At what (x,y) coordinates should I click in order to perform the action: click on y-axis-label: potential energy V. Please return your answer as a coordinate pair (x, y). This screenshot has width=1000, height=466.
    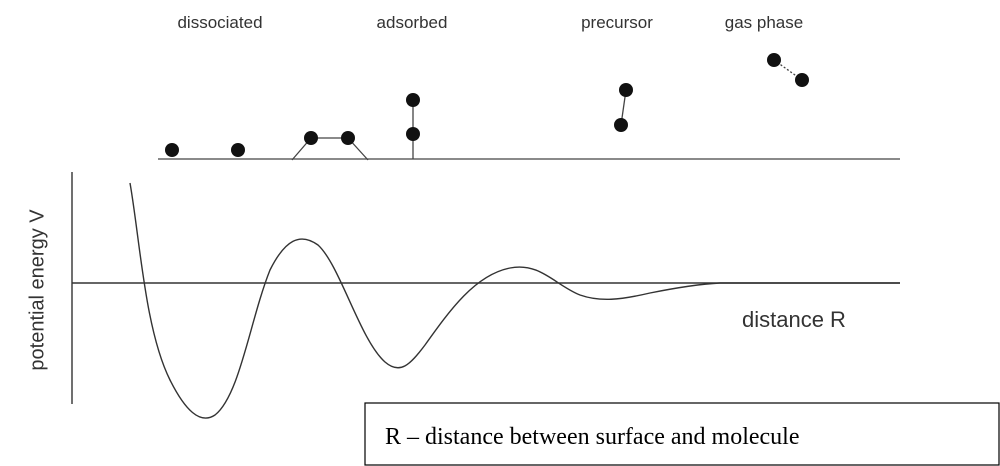
    Looking at the image, I should click on (37, 290).